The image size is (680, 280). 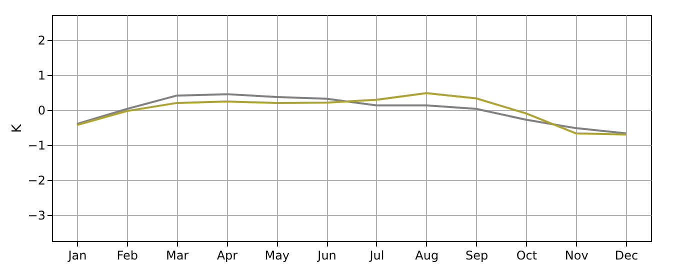 What do you see at coordinates (77, 255) in the screenshot?
I see `x-tick-label: Jan` at bounding box center [77, 255].